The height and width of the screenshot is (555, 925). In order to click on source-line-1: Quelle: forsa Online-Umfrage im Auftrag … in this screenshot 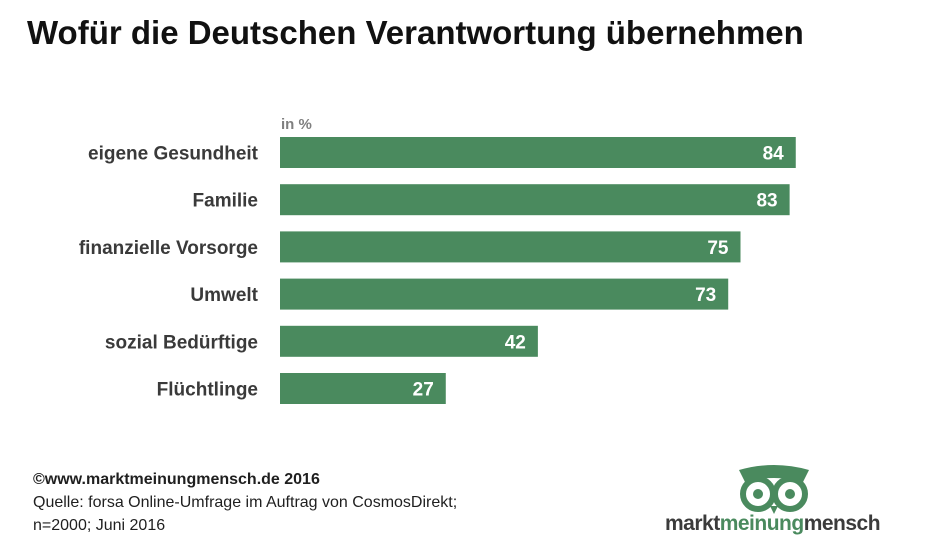, I will do `click(245, 502)`.